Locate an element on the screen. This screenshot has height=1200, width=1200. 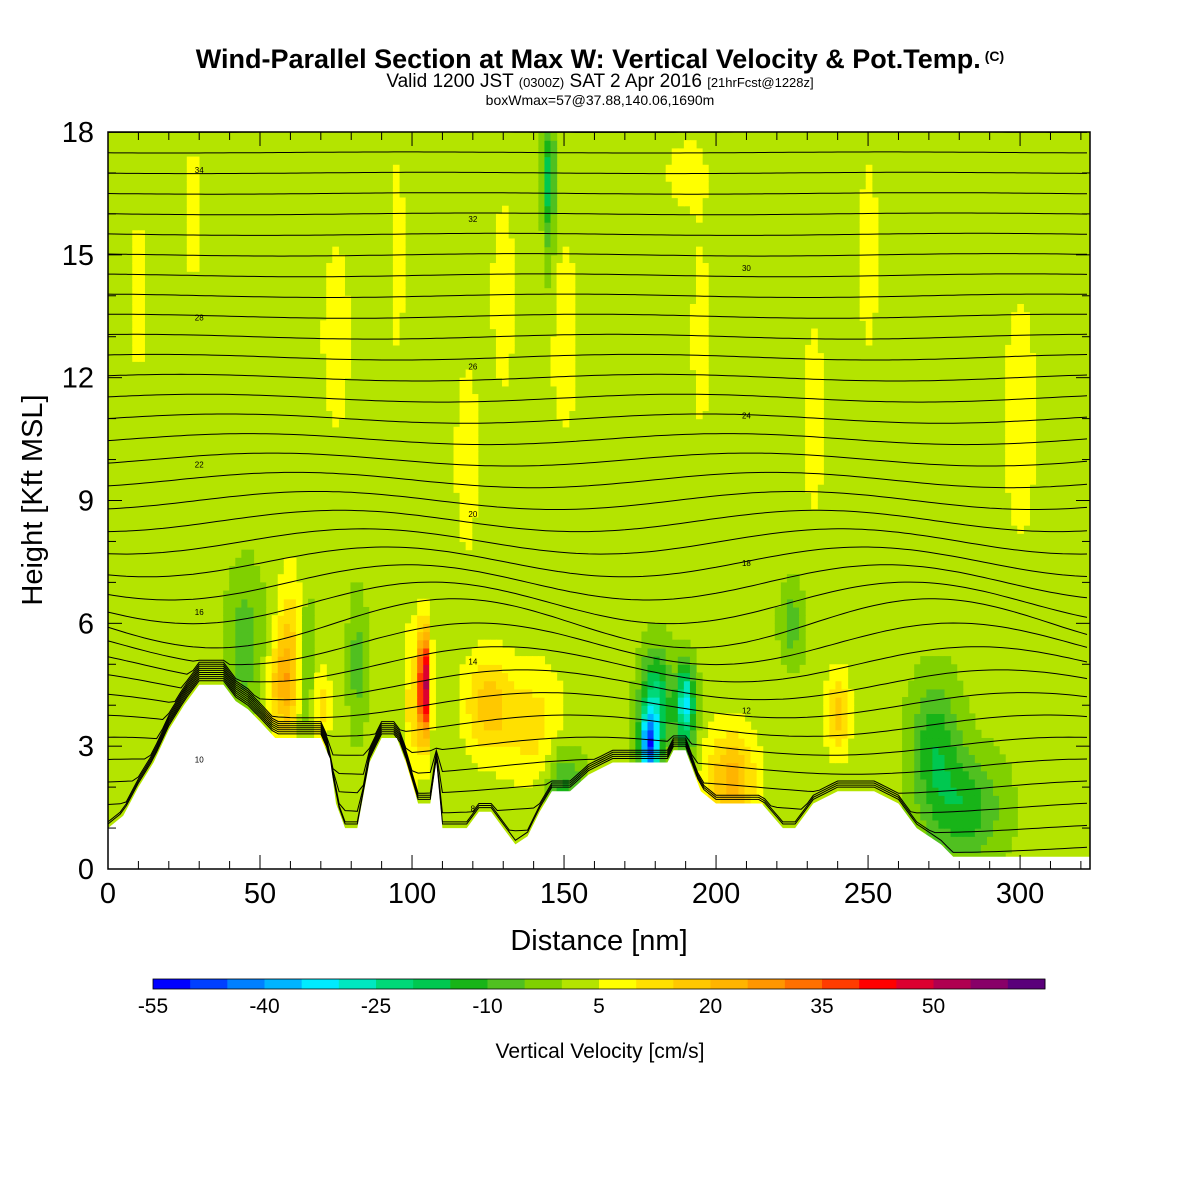
contour-label: 8 is located at coordinates (473, 809).